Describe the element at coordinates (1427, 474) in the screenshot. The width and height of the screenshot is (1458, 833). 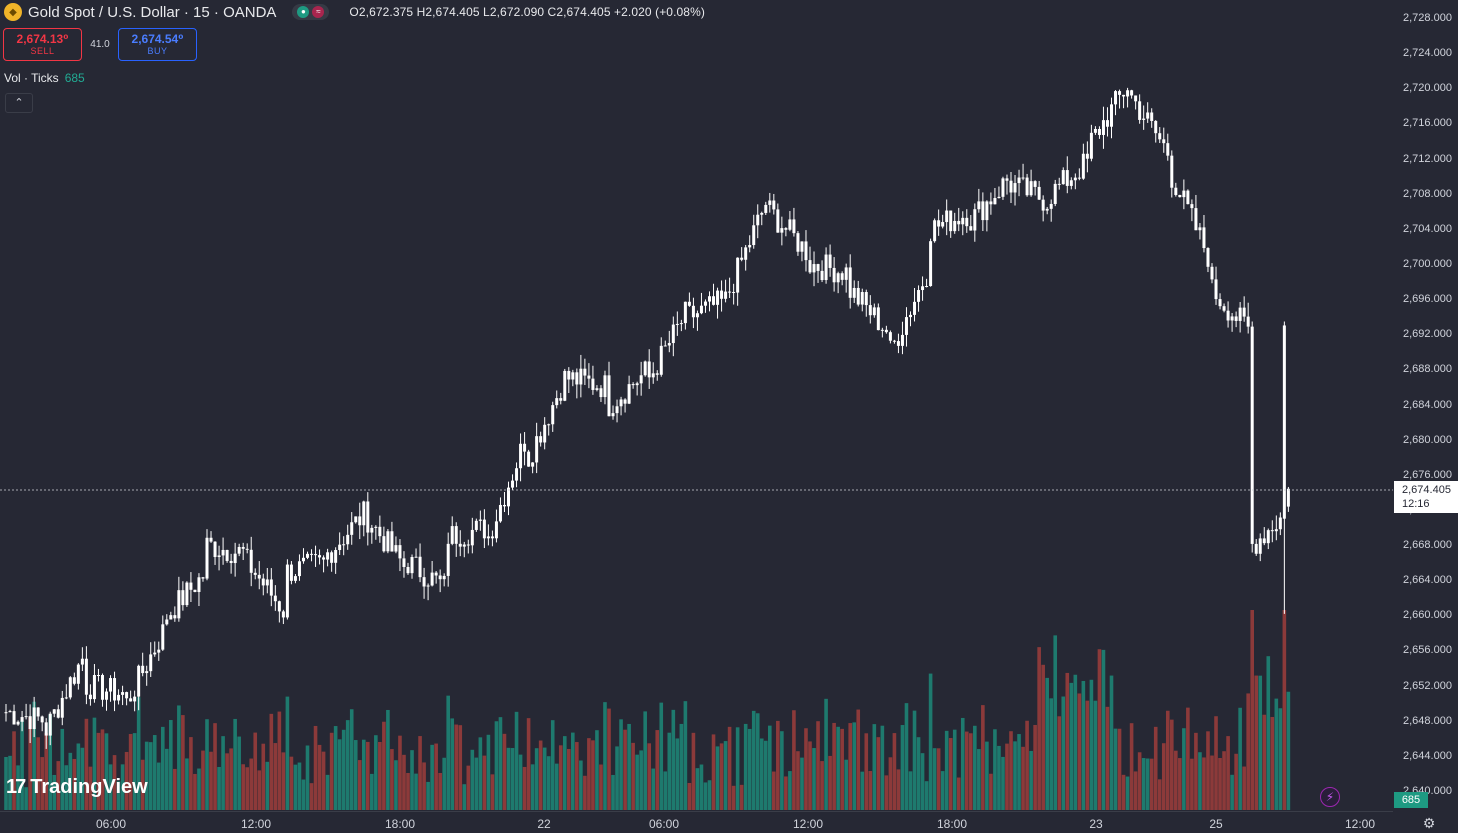
I see `price-tick-label: 2,676.000` at that location.